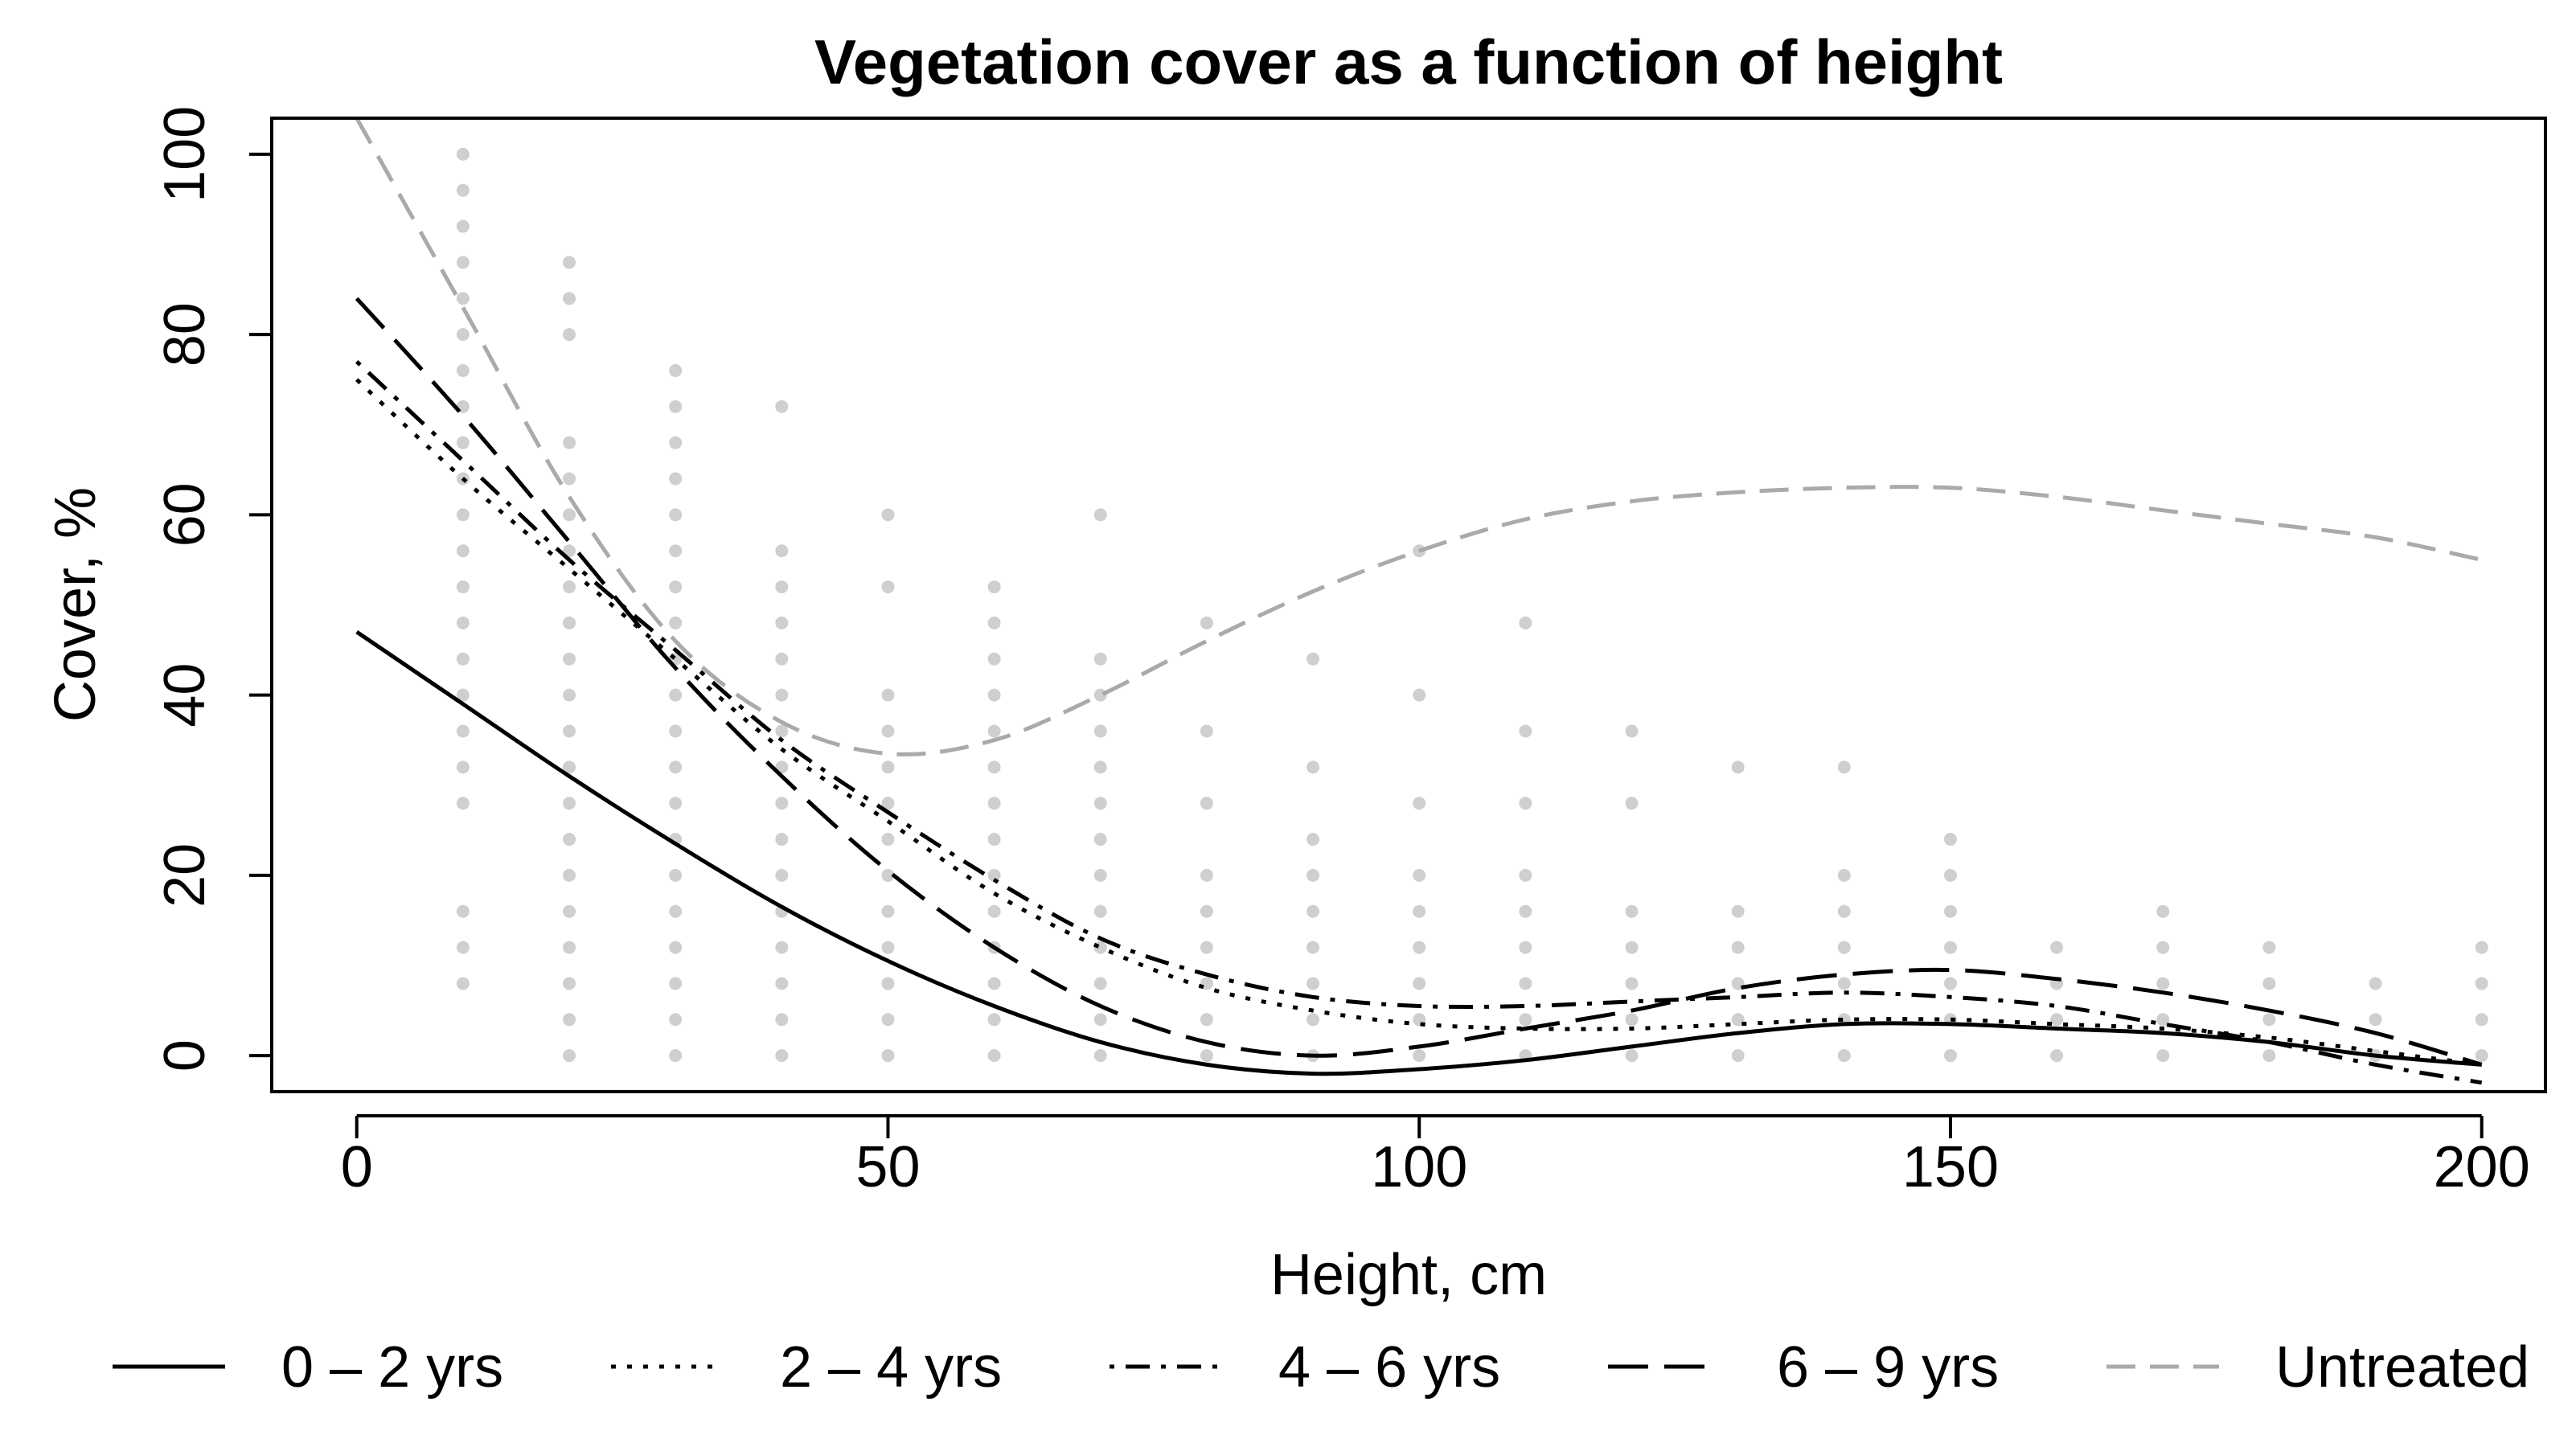 The width and height of the screenshot is (2576, 1447). What do you see at coordinates (1436, 1156) in the screenshot?
I see `x-axis: 0 50 100 150 200` at bounding box center [1436, 1156].